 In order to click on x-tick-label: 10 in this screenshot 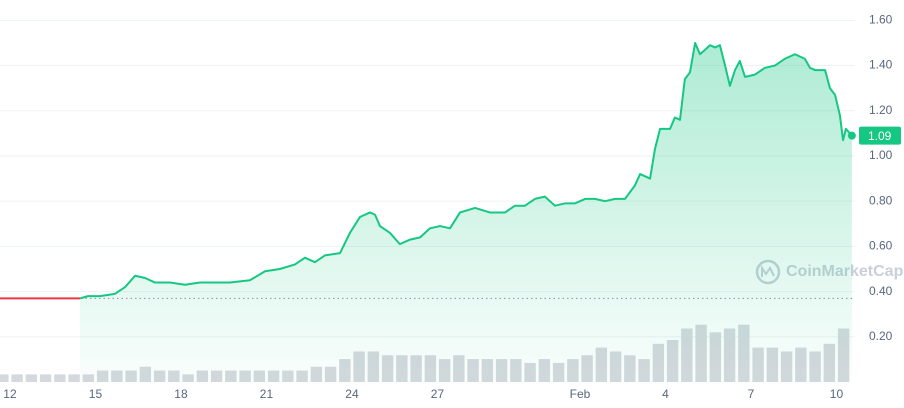, I will do `click(837, 394)`.